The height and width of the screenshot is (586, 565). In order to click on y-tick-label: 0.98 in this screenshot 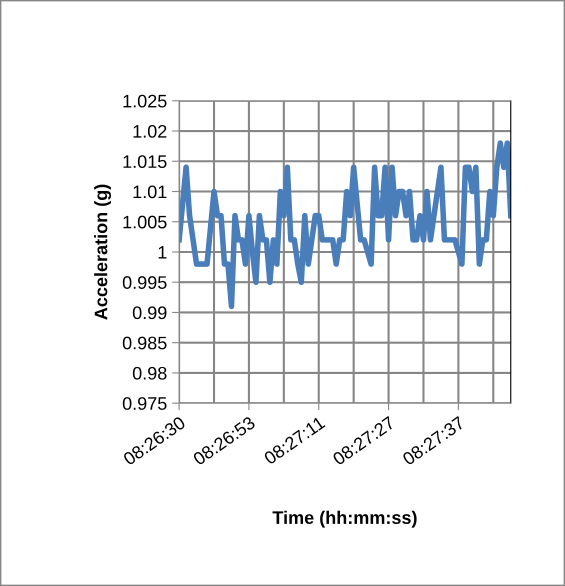, I will do `click(149, 373)`.